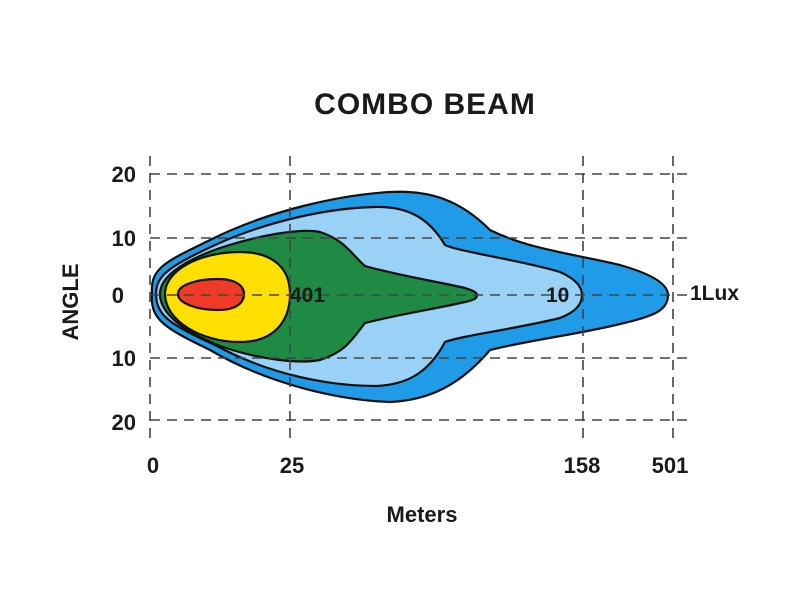  Describe the element at coordinates (153, 465) in the screenshot. I see `x-tick-label: 0` at that location.